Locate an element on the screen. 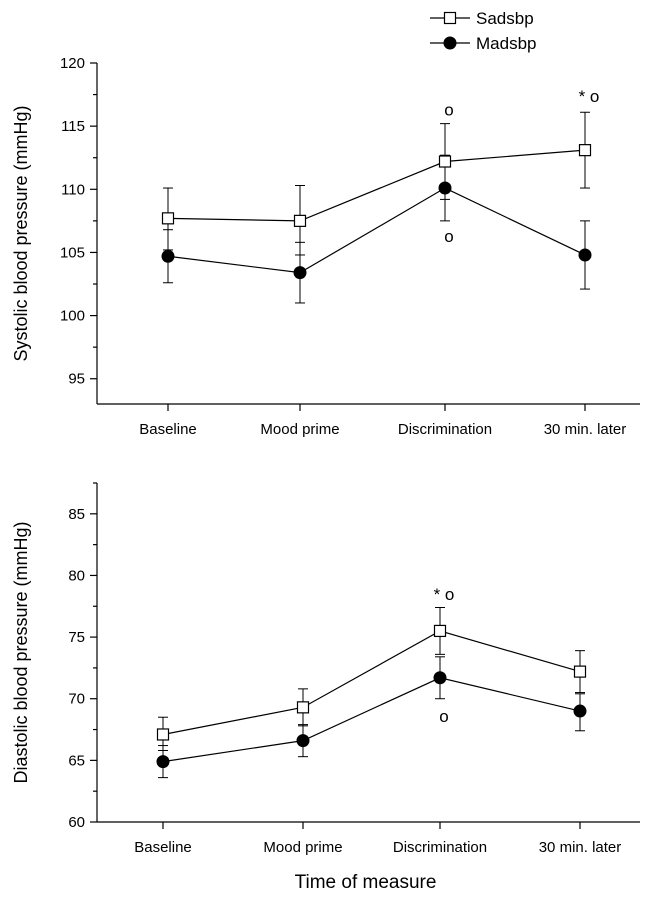 The height and width of the screenshot is (897, 648). y-tick-label: 105 is located at coordinates (72, 252).